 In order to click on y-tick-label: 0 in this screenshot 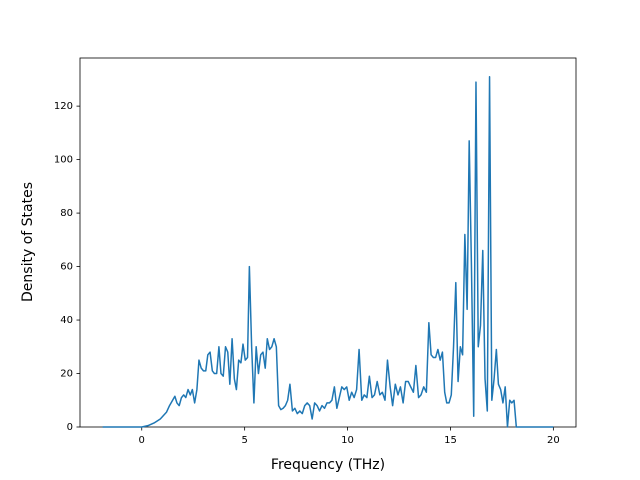, I will do `click(70, 427)`.